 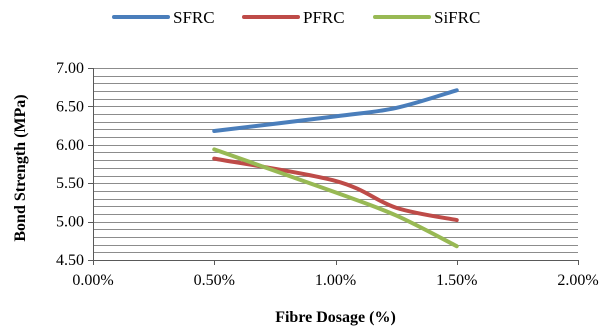 What do you see at coordinates (335, 317) in the screenshot?
I see `x-axis-title: Fibre Dosage (%)` at bounding box center [335, 317].